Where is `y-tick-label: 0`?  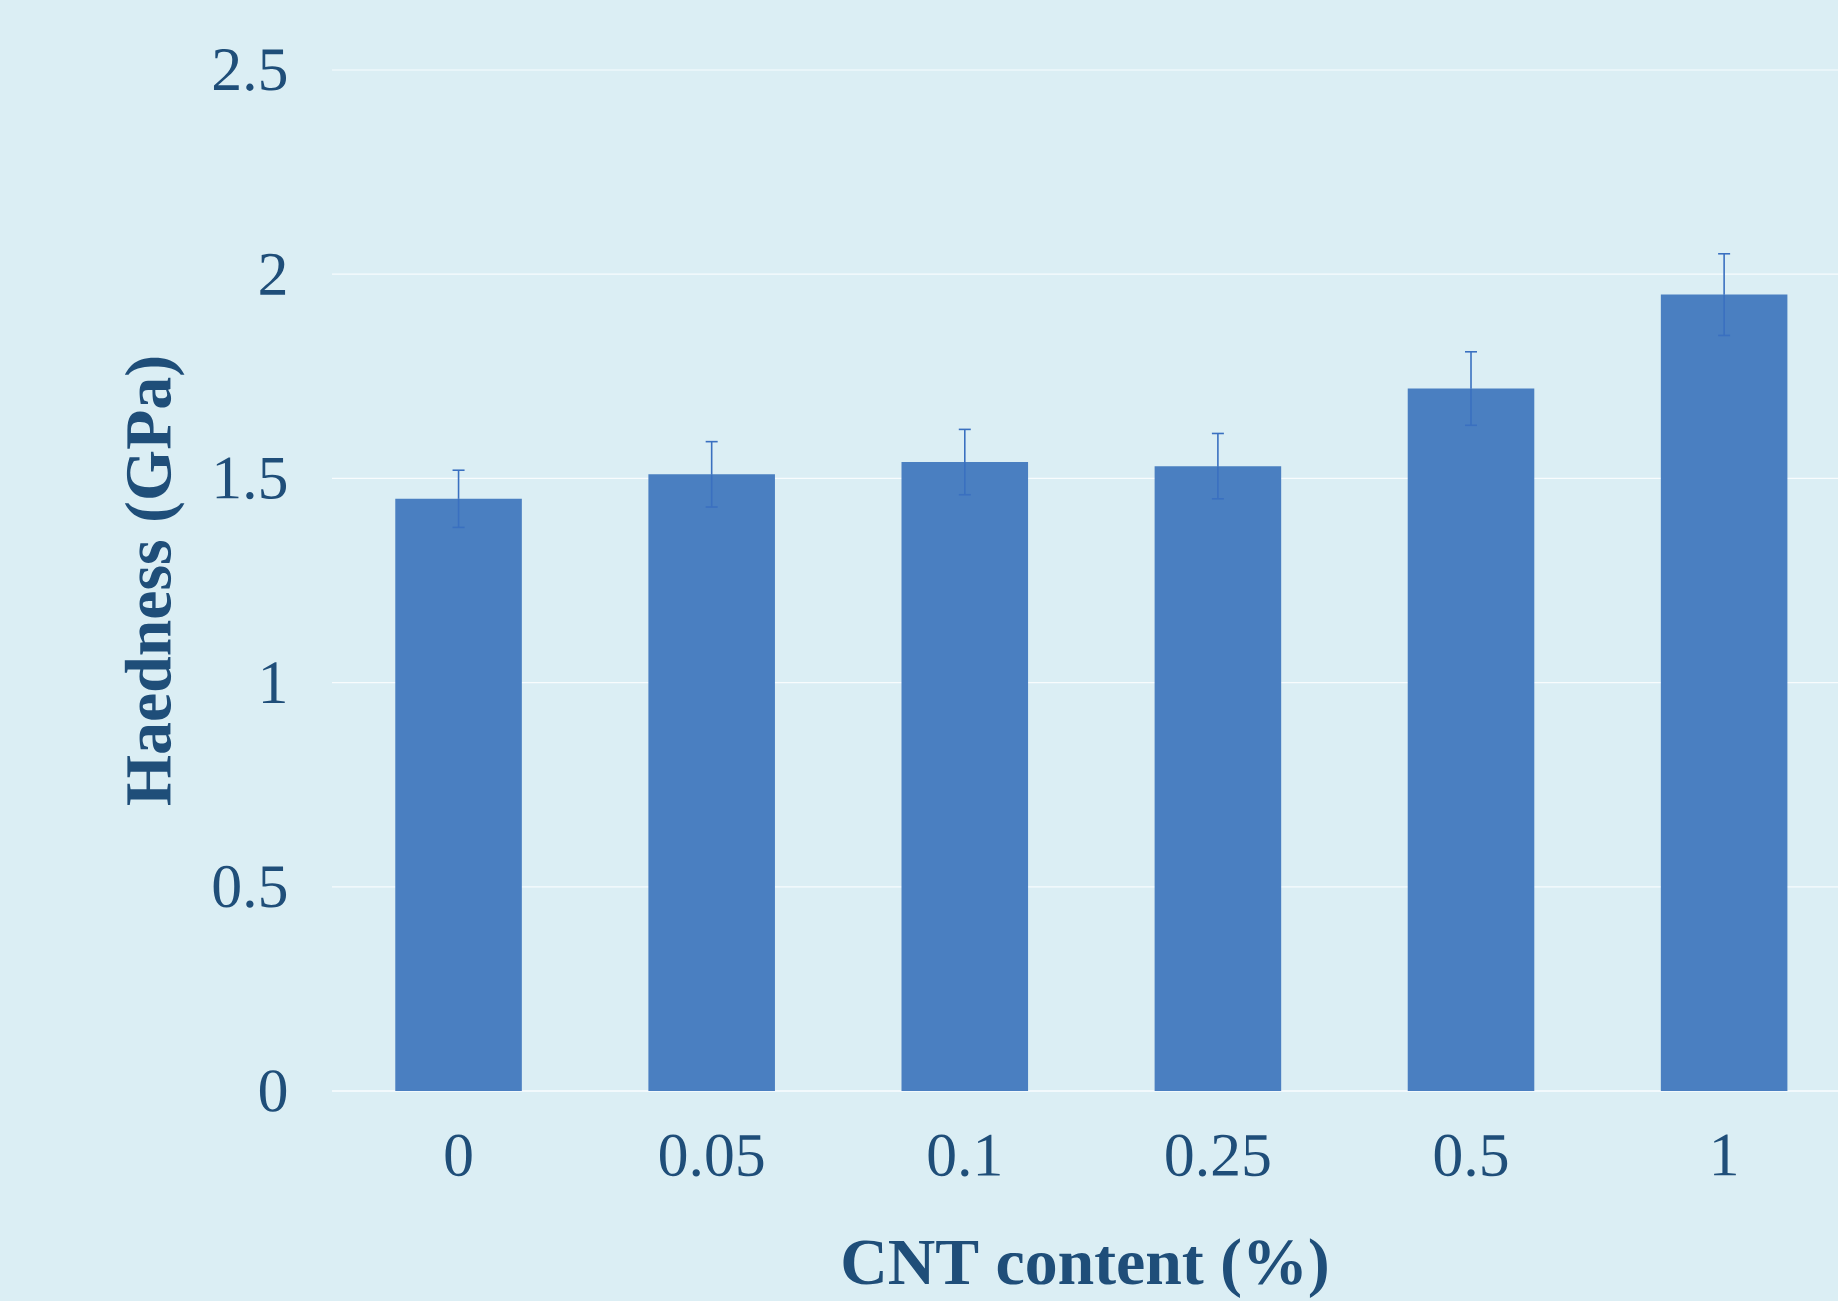 y-tick-label: 0 is located at coordinates (273, 1091).